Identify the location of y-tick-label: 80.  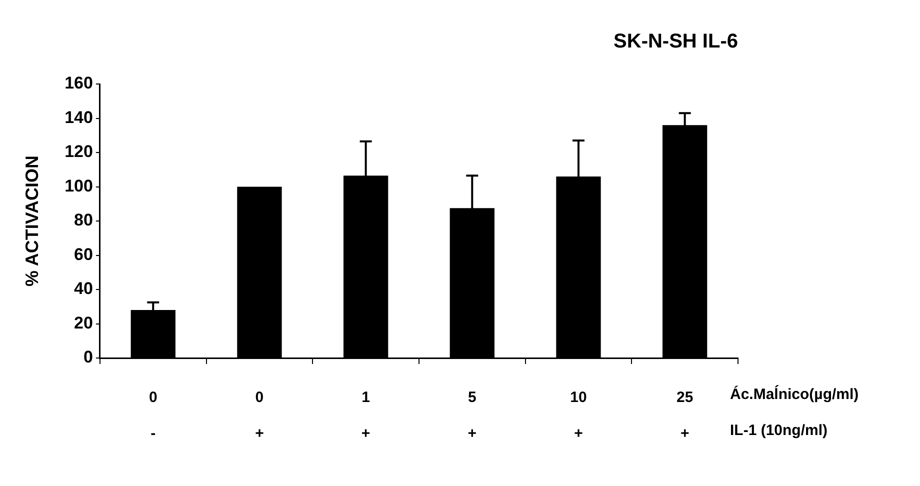
(83, 220).